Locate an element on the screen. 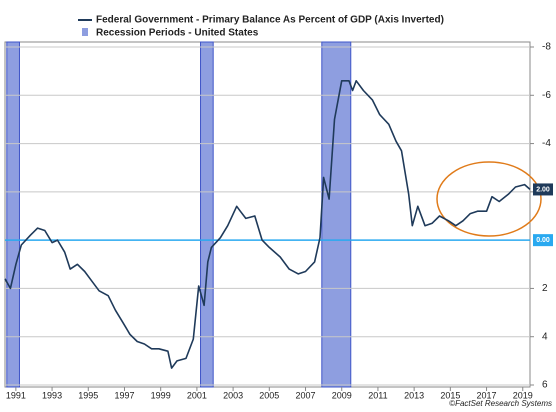  highlight-ellipse is located at coordinates (489, 199).